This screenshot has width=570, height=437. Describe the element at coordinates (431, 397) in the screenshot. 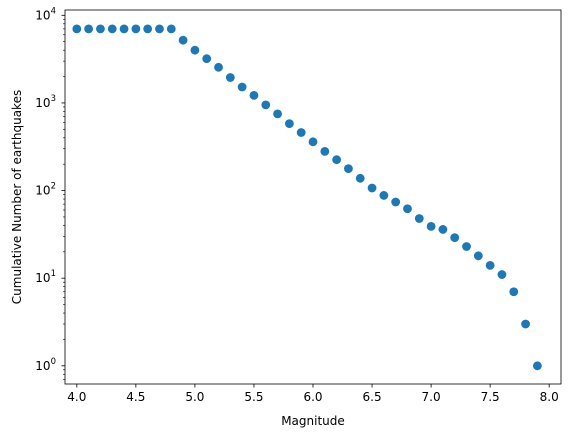

I see `x-tick-label: 7.0` at that location.